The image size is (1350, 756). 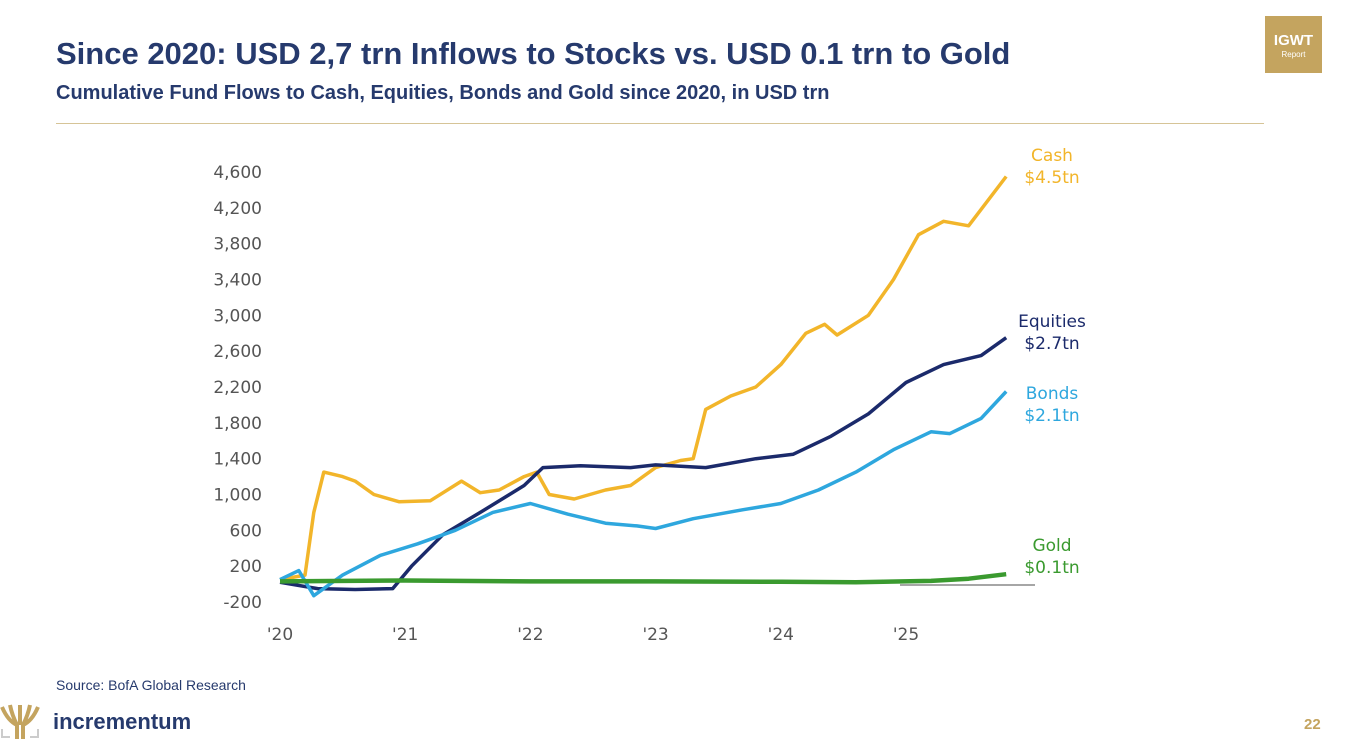 I want to click on badge-subtitle: Report, so click(x=1293, y=54).